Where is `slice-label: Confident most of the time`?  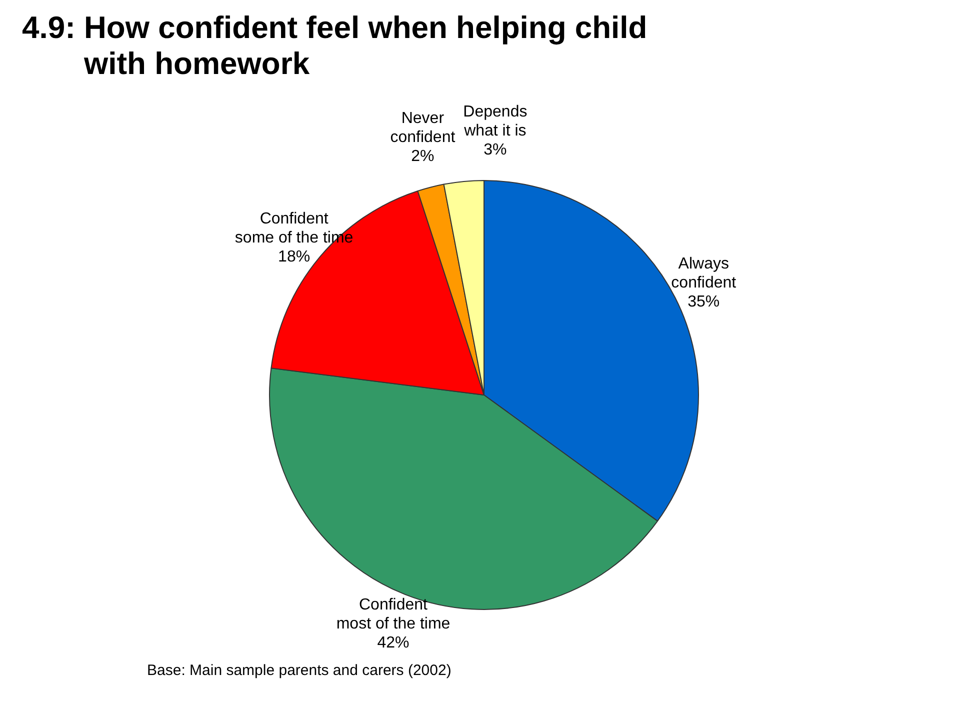
slice-label: Confident most of the time is located at coordinates (393, 614).